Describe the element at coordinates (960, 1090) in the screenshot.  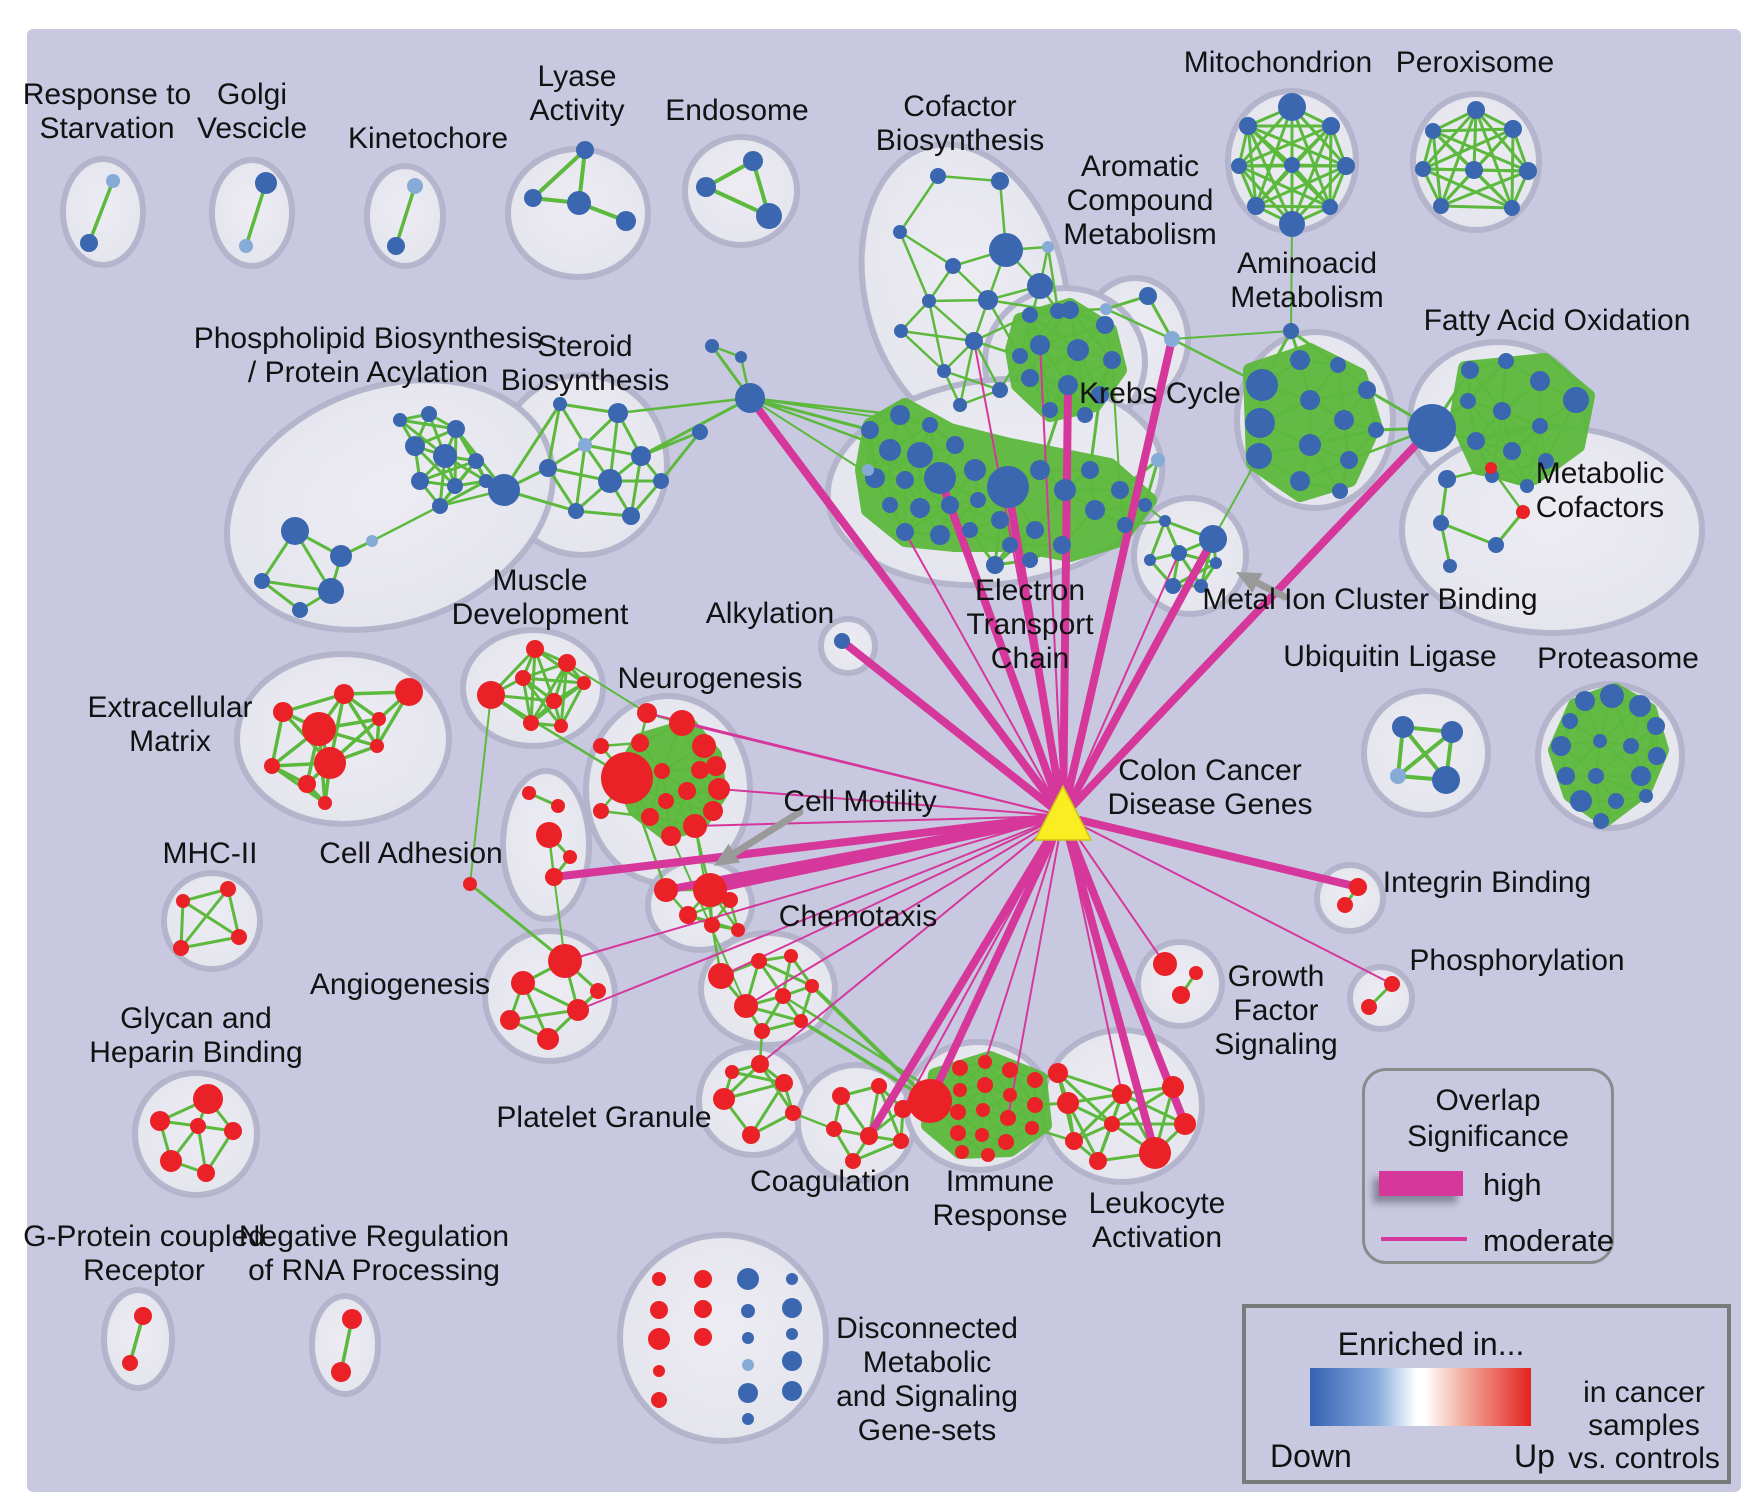
I see `gene-set-node-immune-response` at that location.